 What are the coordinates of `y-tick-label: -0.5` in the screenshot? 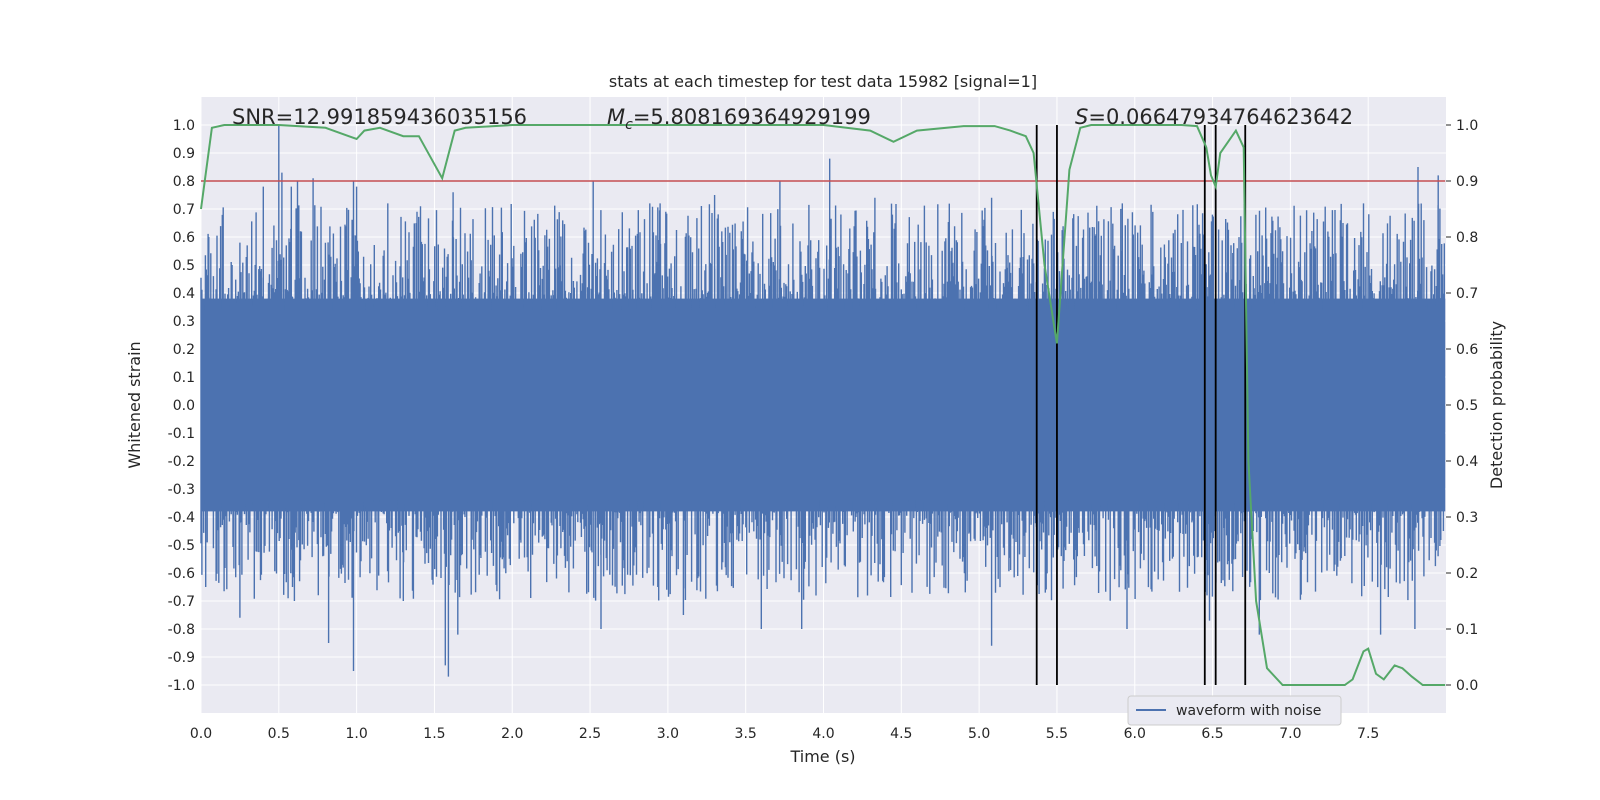 It's located at (181, 546).